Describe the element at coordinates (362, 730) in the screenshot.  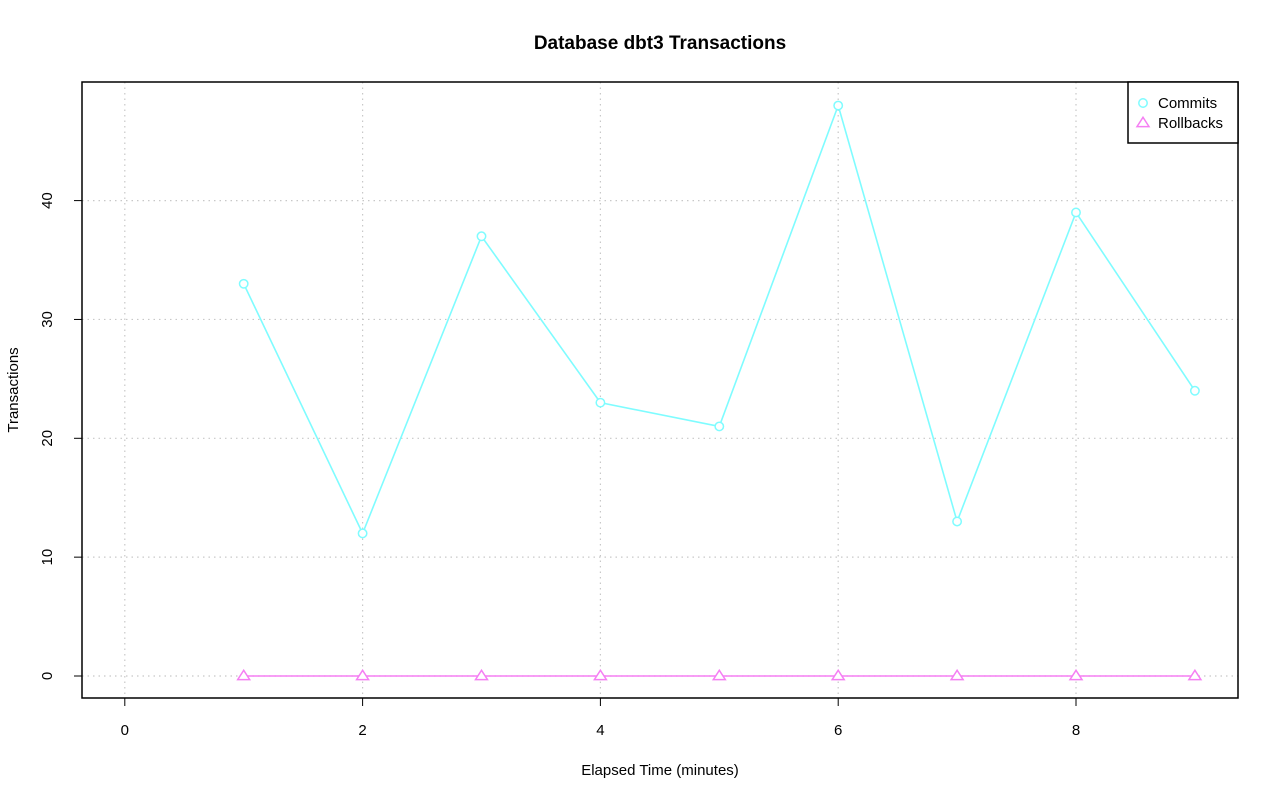
I see `x-tick-label: 2` at that location.